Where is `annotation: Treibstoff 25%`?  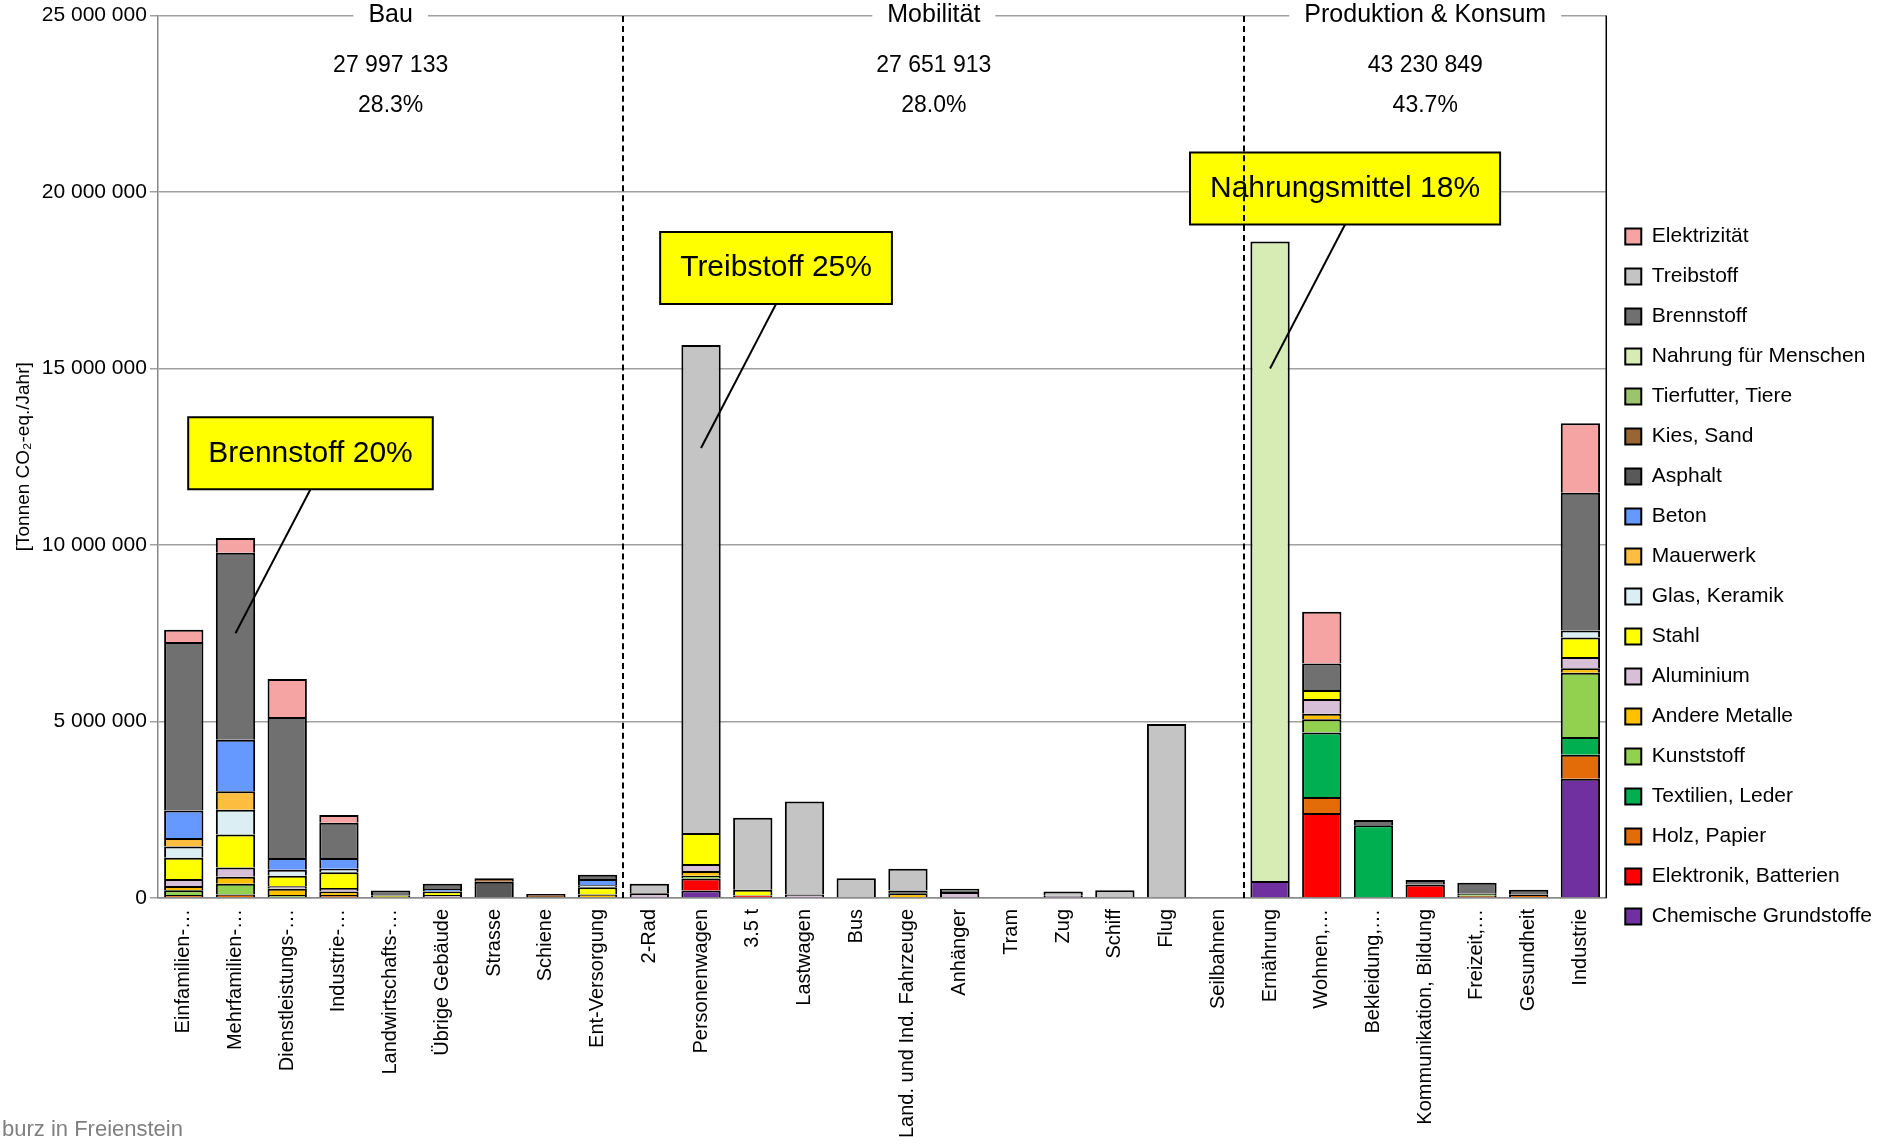
annotation: Treibstoff 25% is located at coordinates (776, 266).